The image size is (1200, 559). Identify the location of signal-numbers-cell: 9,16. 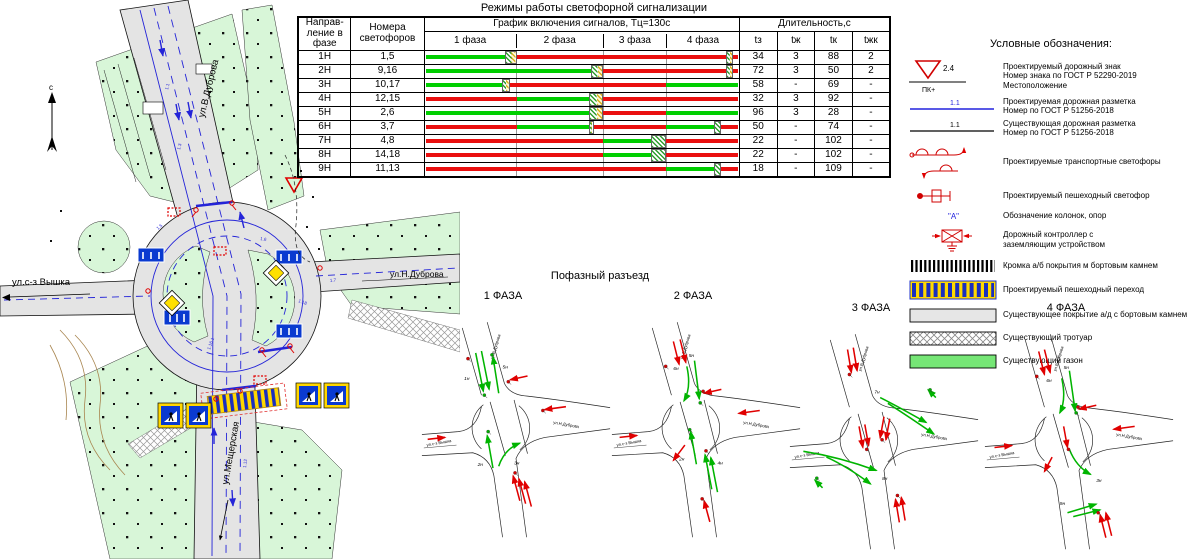
(387, 71).